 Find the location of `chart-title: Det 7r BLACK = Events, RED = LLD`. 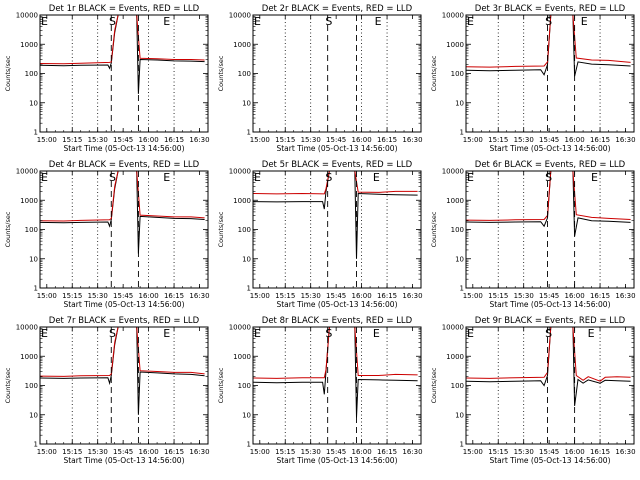

chart-title: Det 7r BLACK = Events, RED = LLD is located at coordinates (124, 321).